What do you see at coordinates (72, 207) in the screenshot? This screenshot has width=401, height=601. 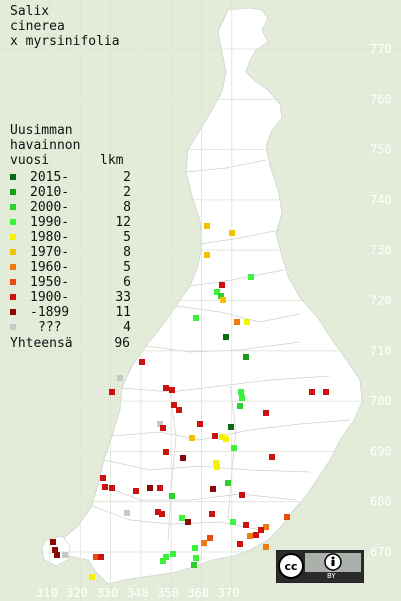 I see `legend-row: 2000- 8` at bounding box center [72, 207].